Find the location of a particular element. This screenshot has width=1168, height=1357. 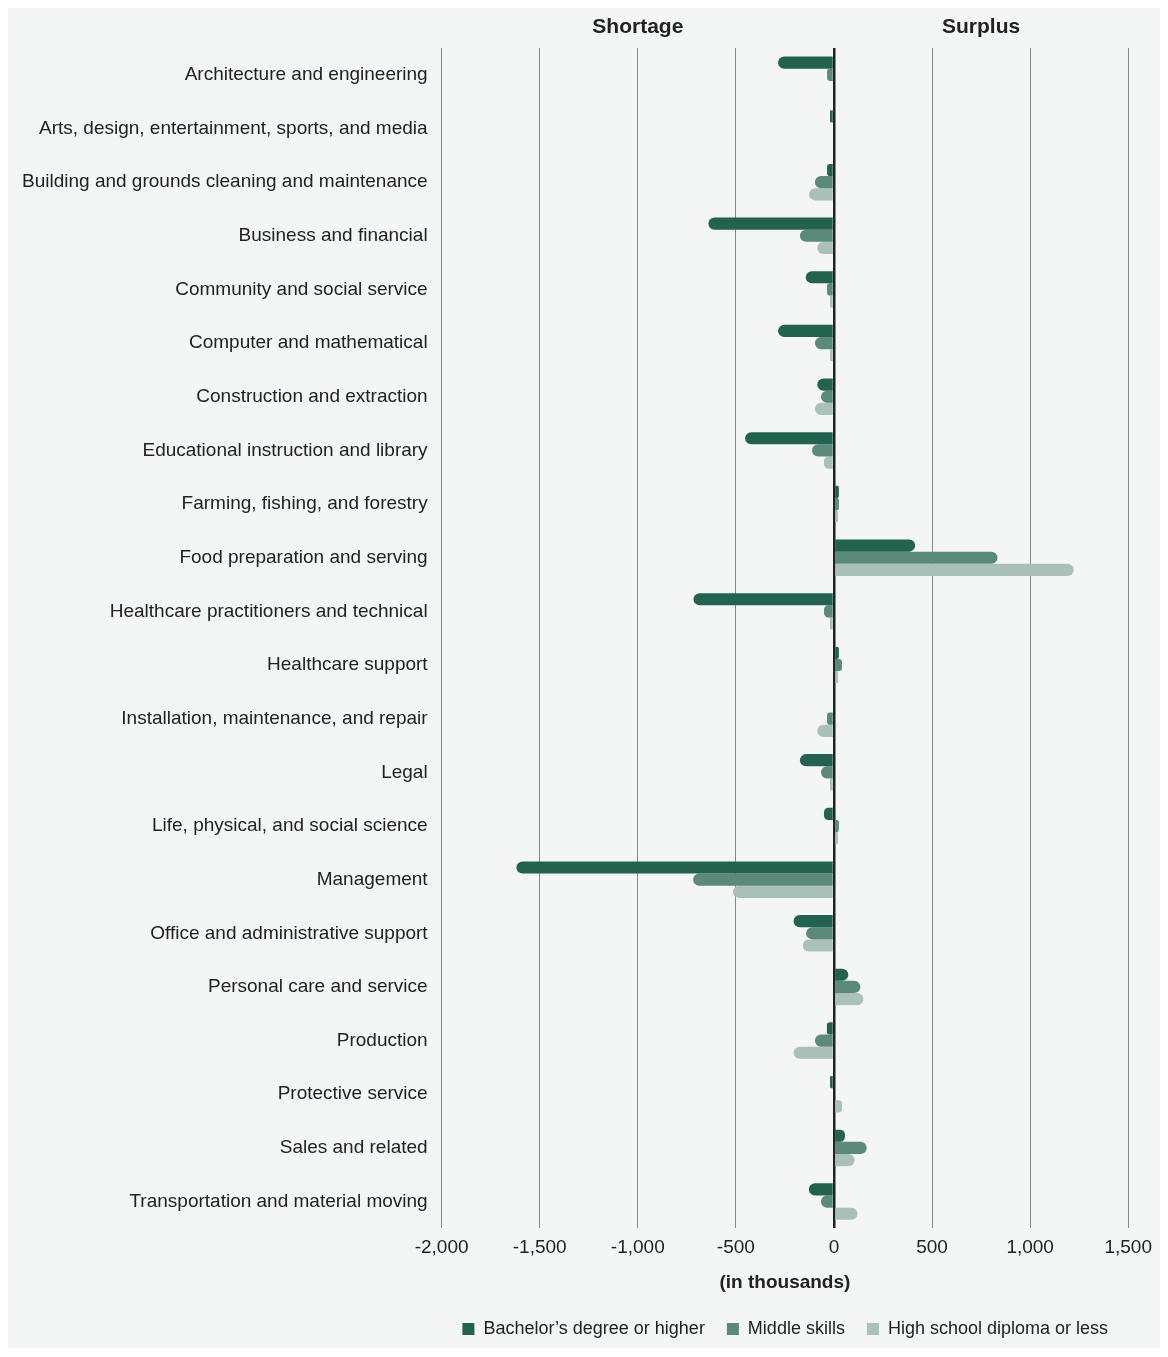

y-tick-label: Computer and mathematical is located at coordinates (308, 342).